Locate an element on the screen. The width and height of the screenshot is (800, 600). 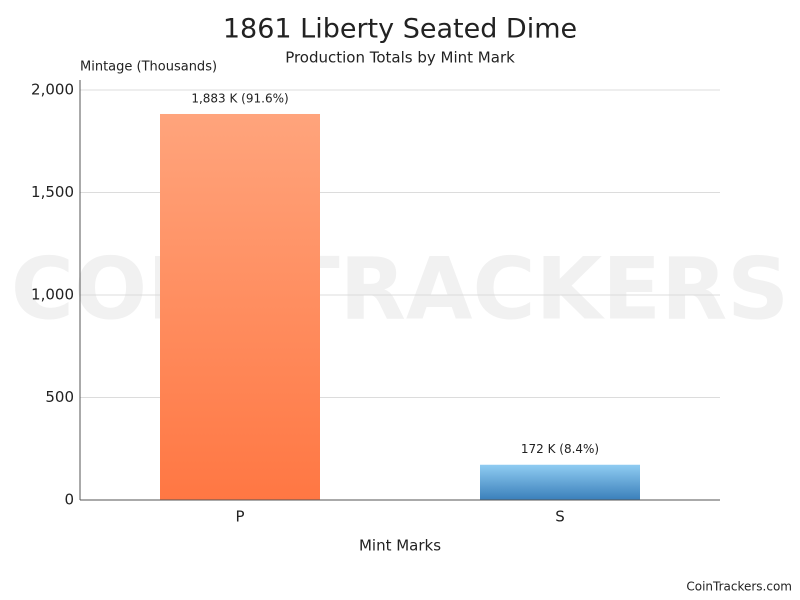
y-tick-label: 500 is located at coordinates (59, 397).